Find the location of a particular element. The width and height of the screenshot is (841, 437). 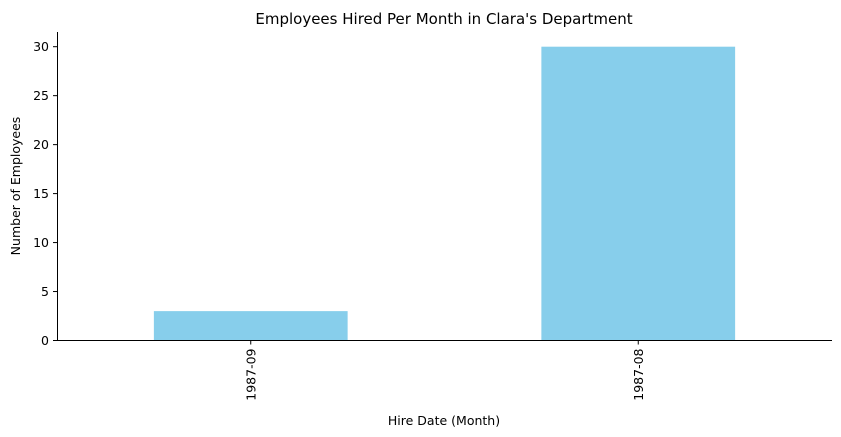

y-tick-label: 0 is located at coordinates (45, 340).